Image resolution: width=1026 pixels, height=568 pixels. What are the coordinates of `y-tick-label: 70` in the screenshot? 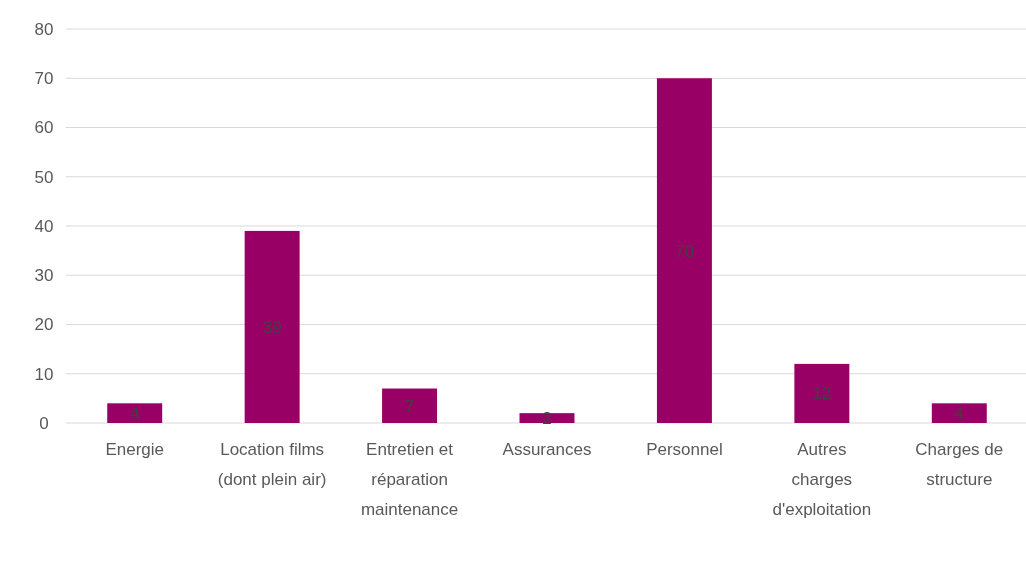 It's located at (44, 79).